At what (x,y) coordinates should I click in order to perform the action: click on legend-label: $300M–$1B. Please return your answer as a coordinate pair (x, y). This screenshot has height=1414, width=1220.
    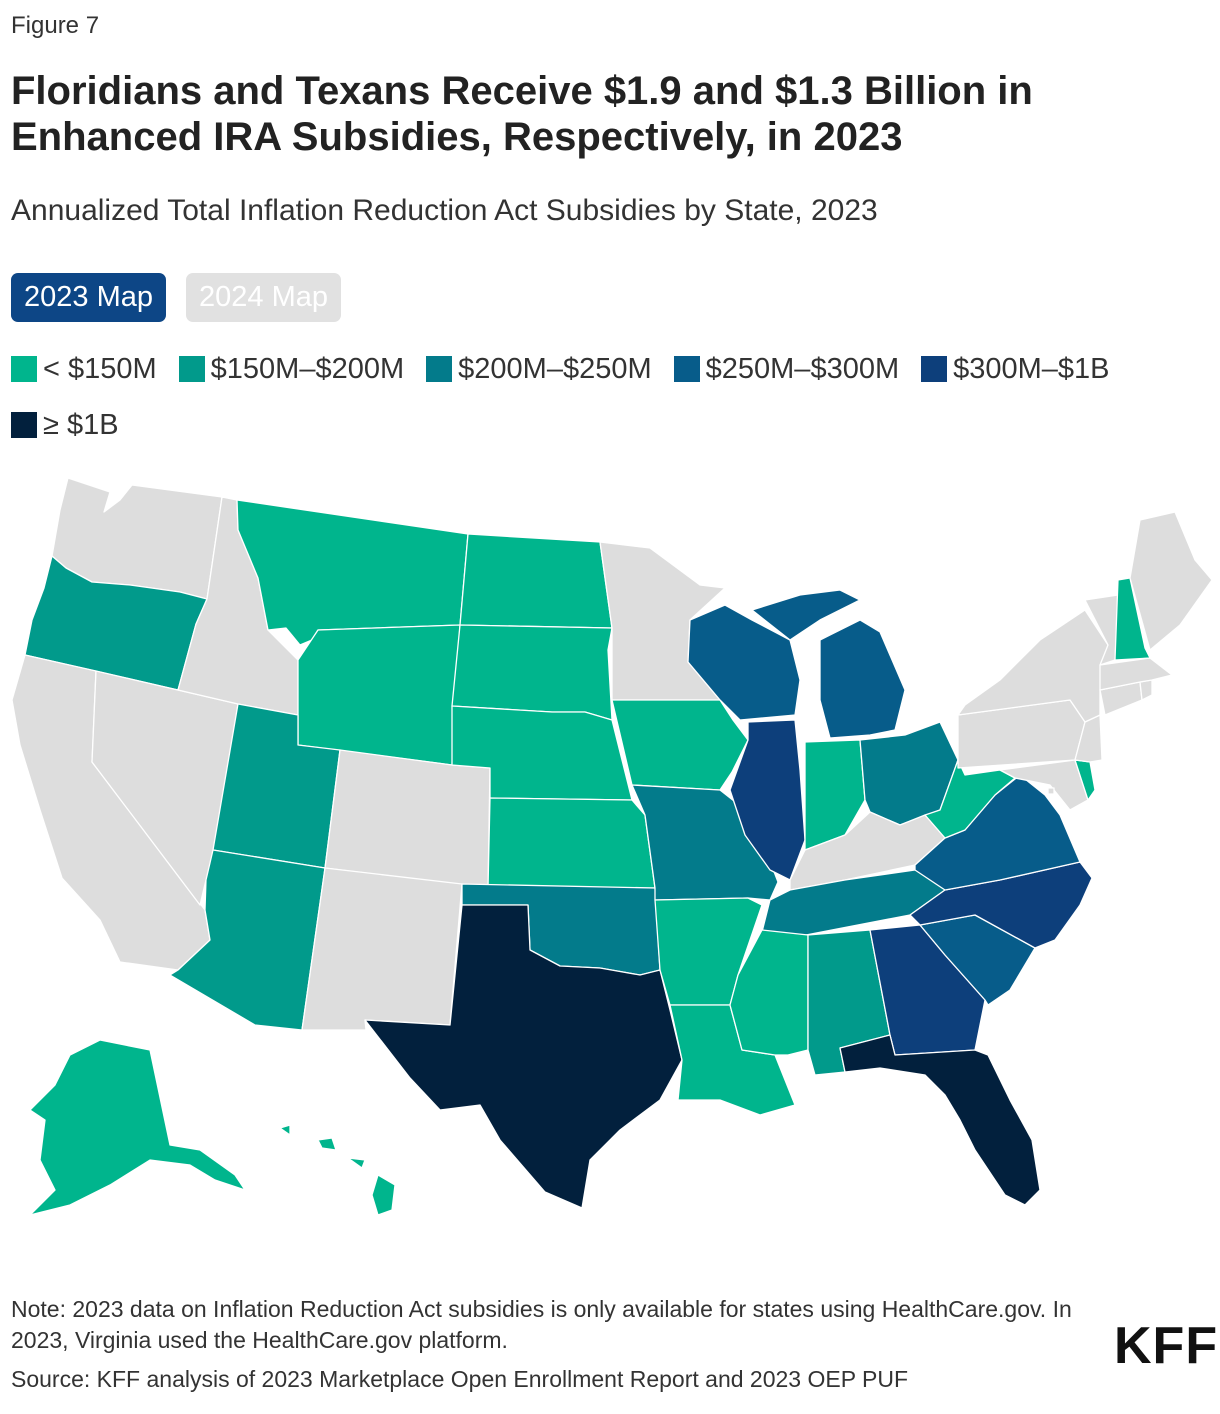
    Looking at the image, I should click on (1031, 368).